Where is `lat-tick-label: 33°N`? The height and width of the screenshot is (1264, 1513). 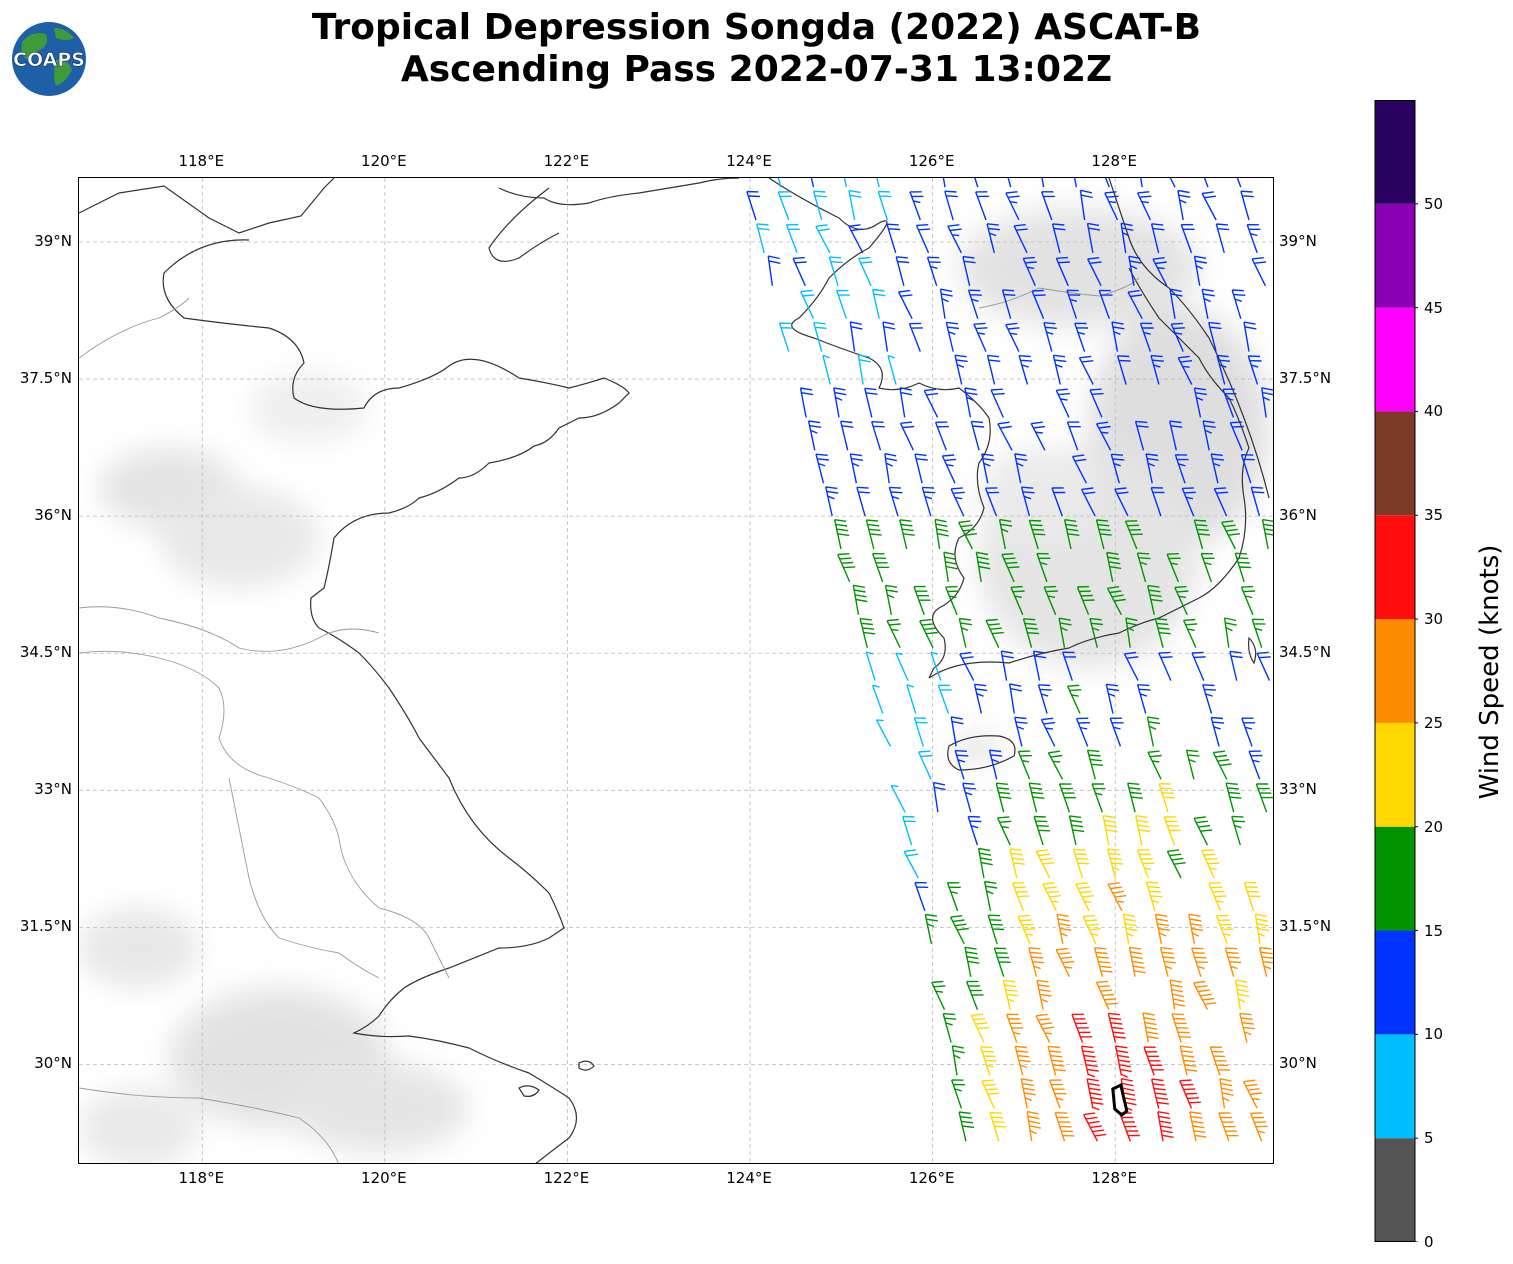
lat-tick-label: 33°N is located at coordinates (1298, 789).